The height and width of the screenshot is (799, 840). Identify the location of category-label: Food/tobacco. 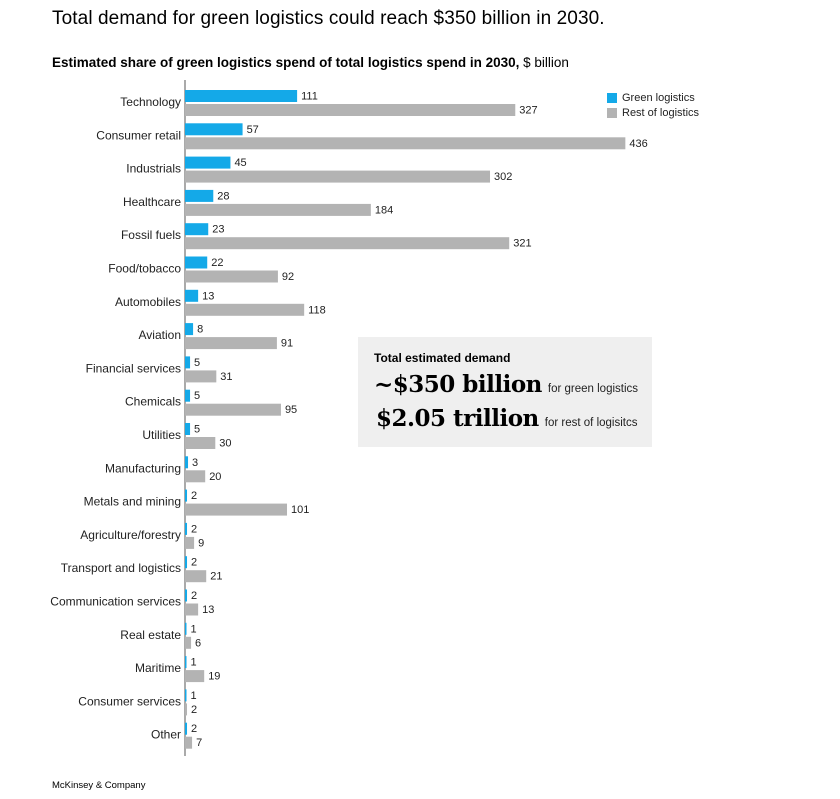
(144, 269).